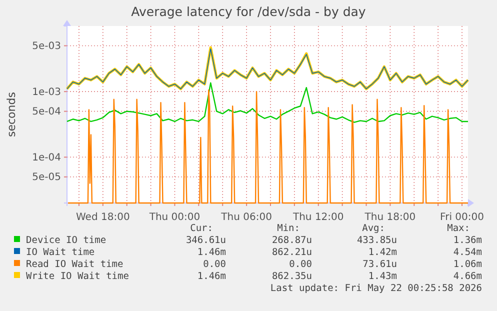 Image resolution: width=497 pixels, height=311 pixels. Describe the element at coordinates (390, 217) in the screenshot. I see `x-tick-label: Thu 18:00` at that location.